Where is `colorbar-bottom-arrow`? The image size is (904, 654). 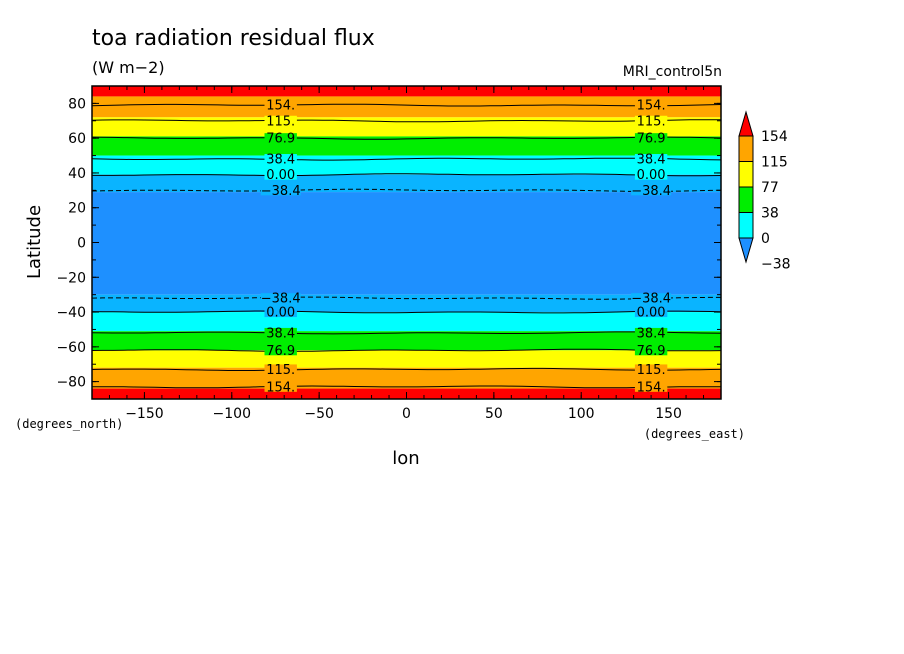 colorbar-bottom-arrow is located at coordinates (746, 250).